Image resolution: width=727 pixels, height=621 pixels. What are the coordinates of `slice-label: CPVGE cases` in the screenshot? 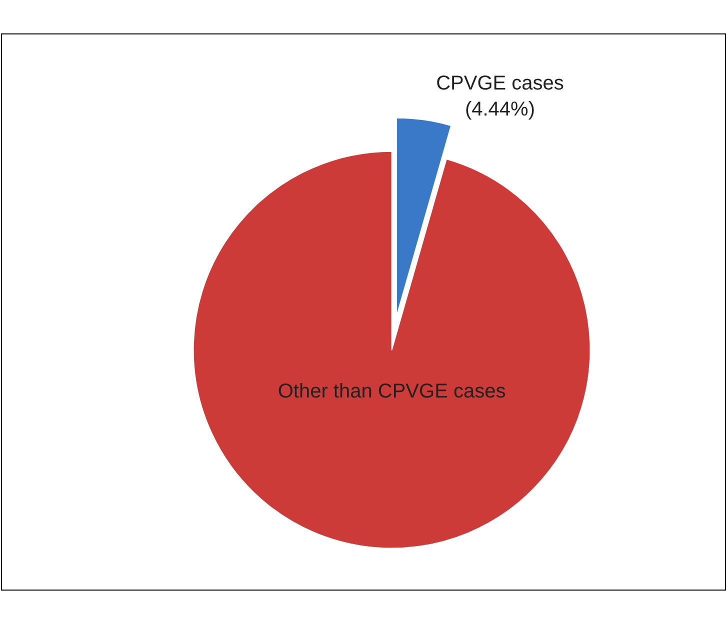 It's located at (500, 83).